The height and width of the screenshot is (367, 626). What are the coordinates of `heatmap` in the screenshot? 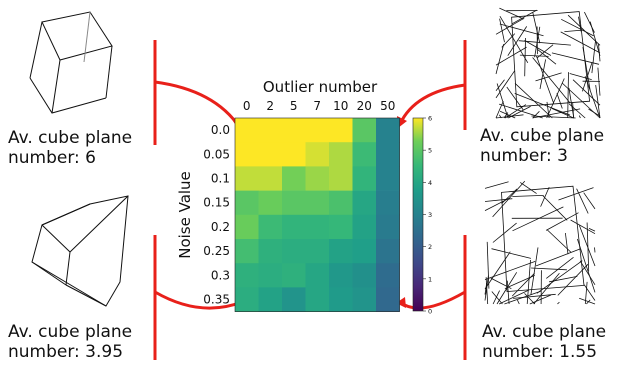 It's located at (317, 214).